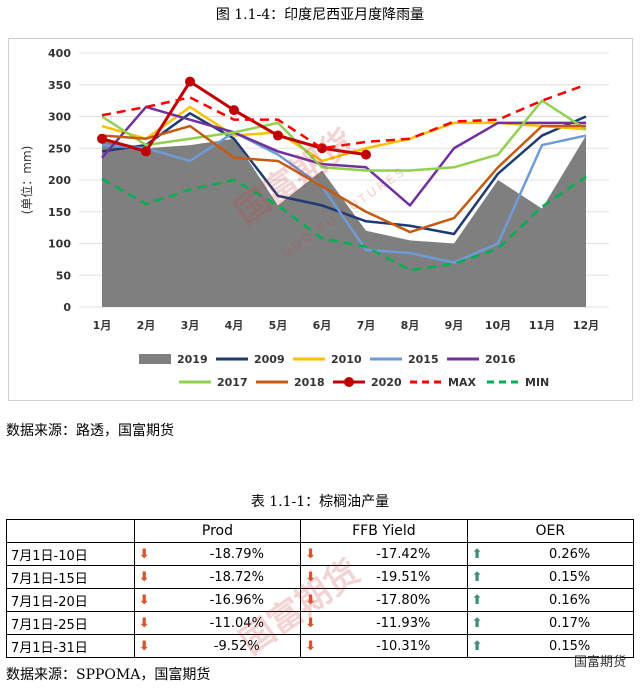 The width and height of the screenshot is (640, 689). I want to click on legend-2017-label: 2017, so click(232, 382).